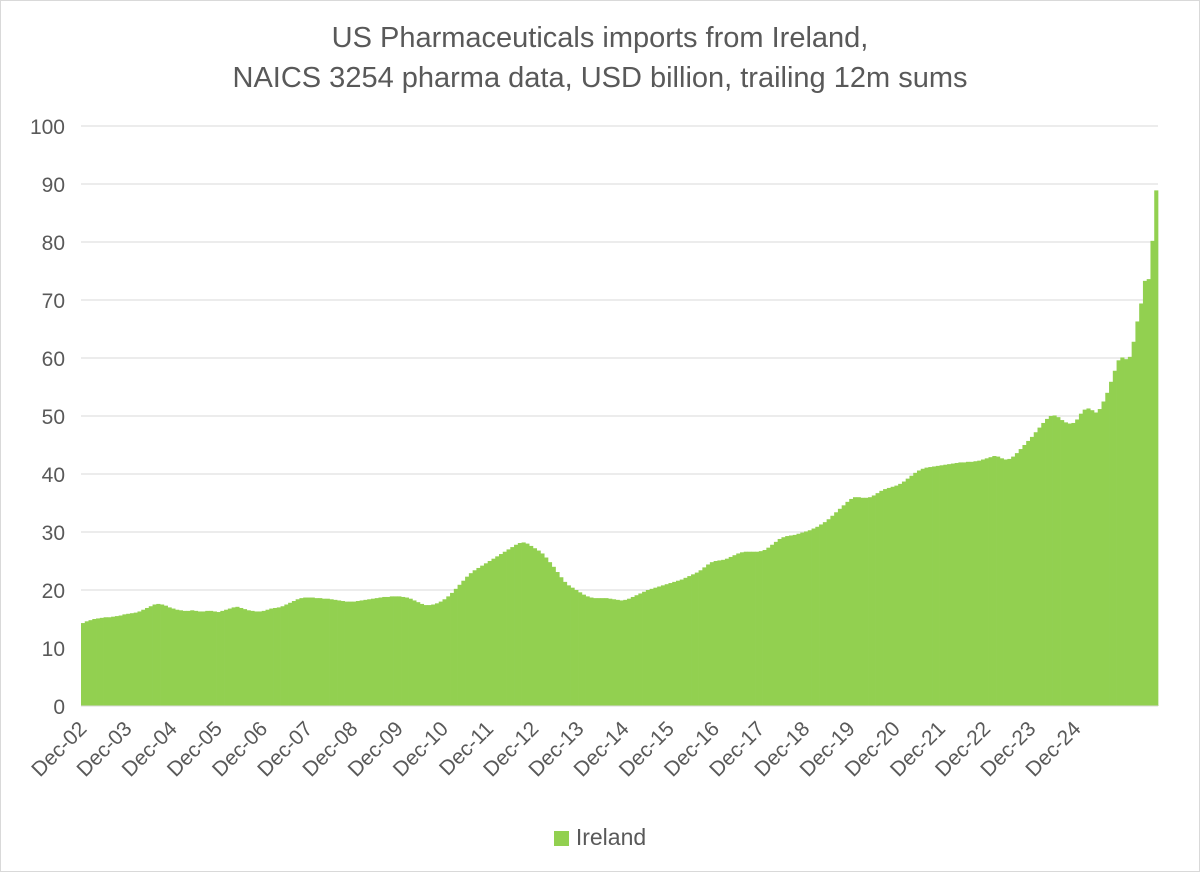 Image resolution: width=1200 pixels, height=872 pixels. I want to click on legend-swatch, so click(561, 838).